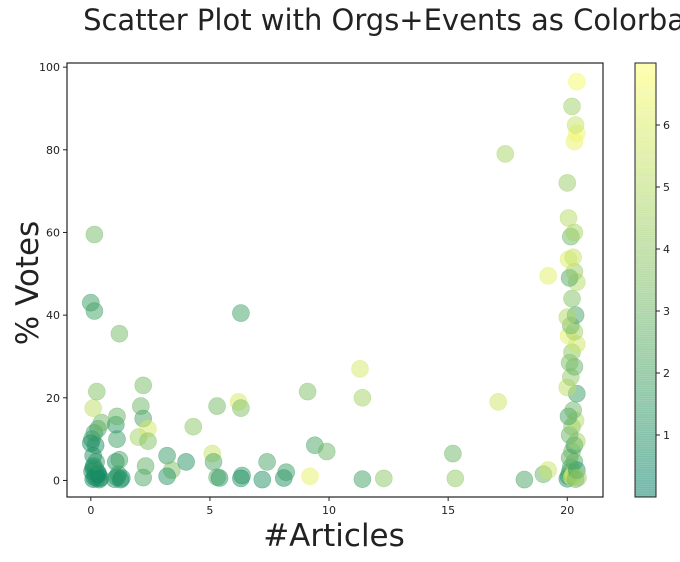 The image size is (680, 562). Describe the element at coordinates (666, 125) in the screenshot. I see `colorbar-tick-label: 6` at that location.